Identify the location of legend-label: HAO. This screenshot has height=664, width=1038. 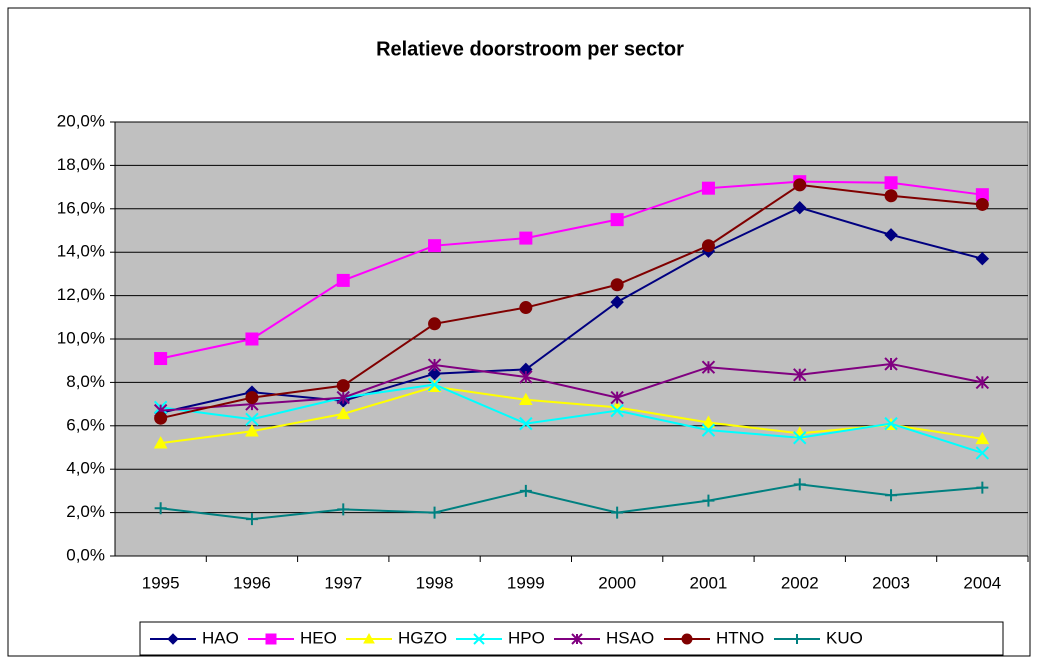
(220, 637).